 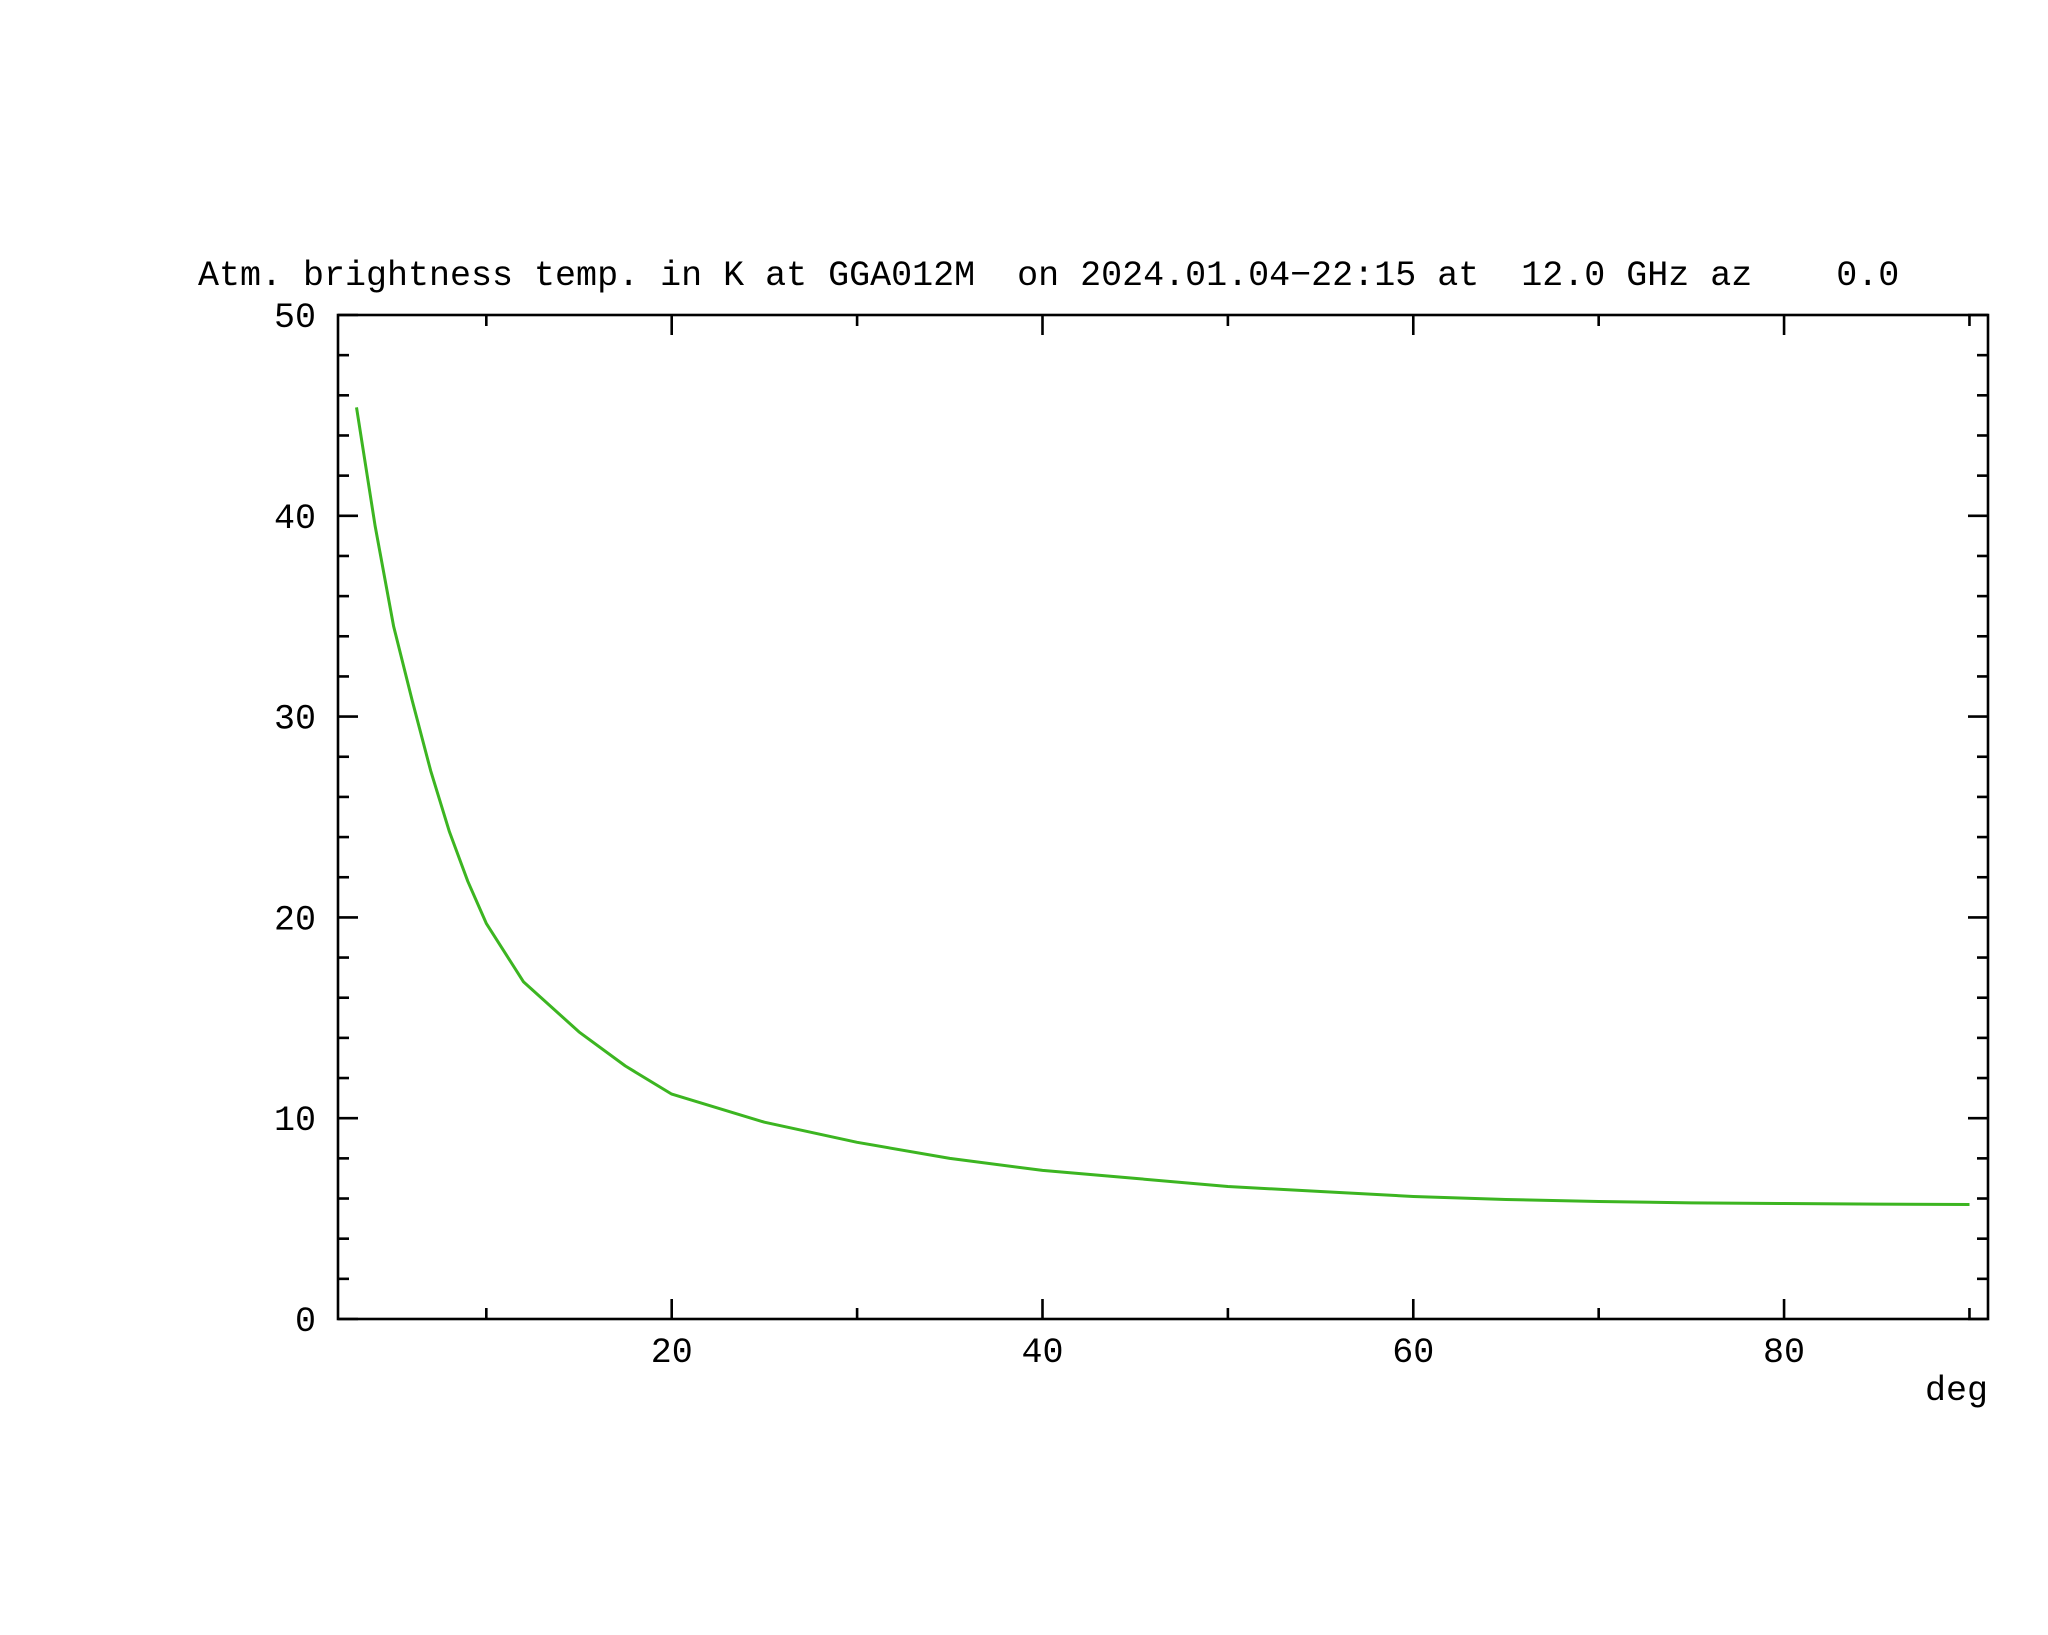 I want to click on y-tick-label: 20, so click(x=295, y=920).